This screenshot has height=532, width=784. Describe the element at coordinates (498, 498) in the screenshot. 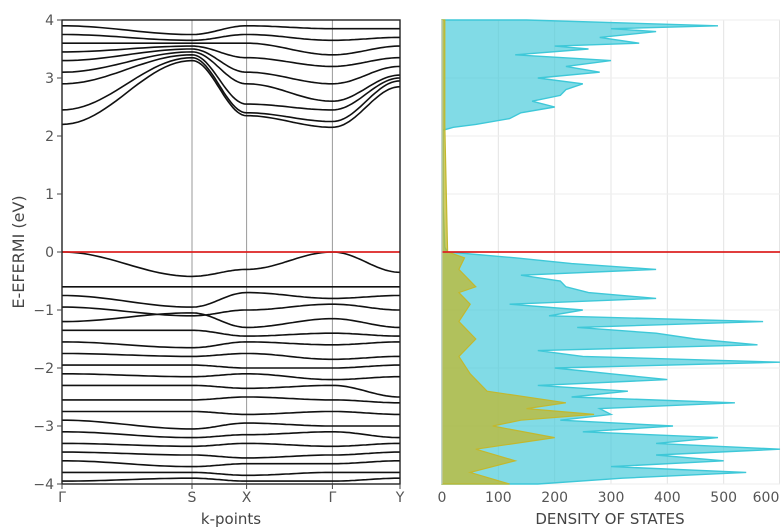

I see `dos-x-tick-label: 100` at that location.